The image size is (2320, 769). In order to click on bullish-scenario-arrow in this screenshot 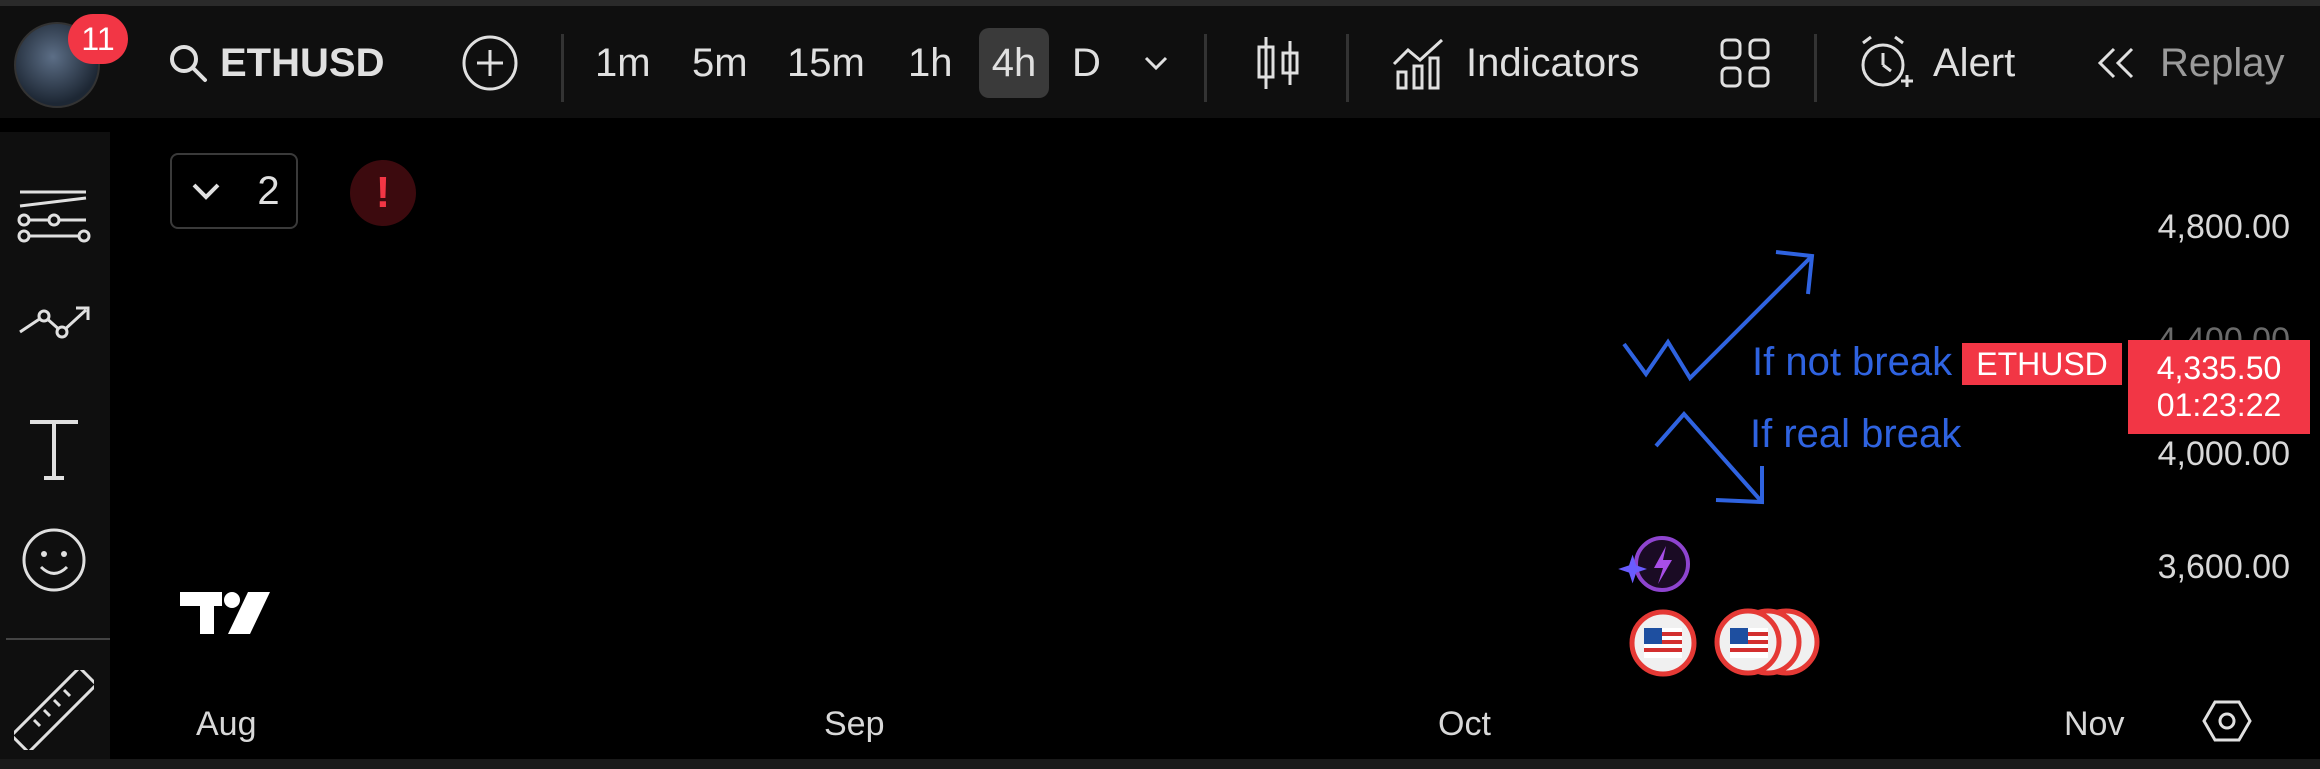, I will do `click(1718, 318)`.